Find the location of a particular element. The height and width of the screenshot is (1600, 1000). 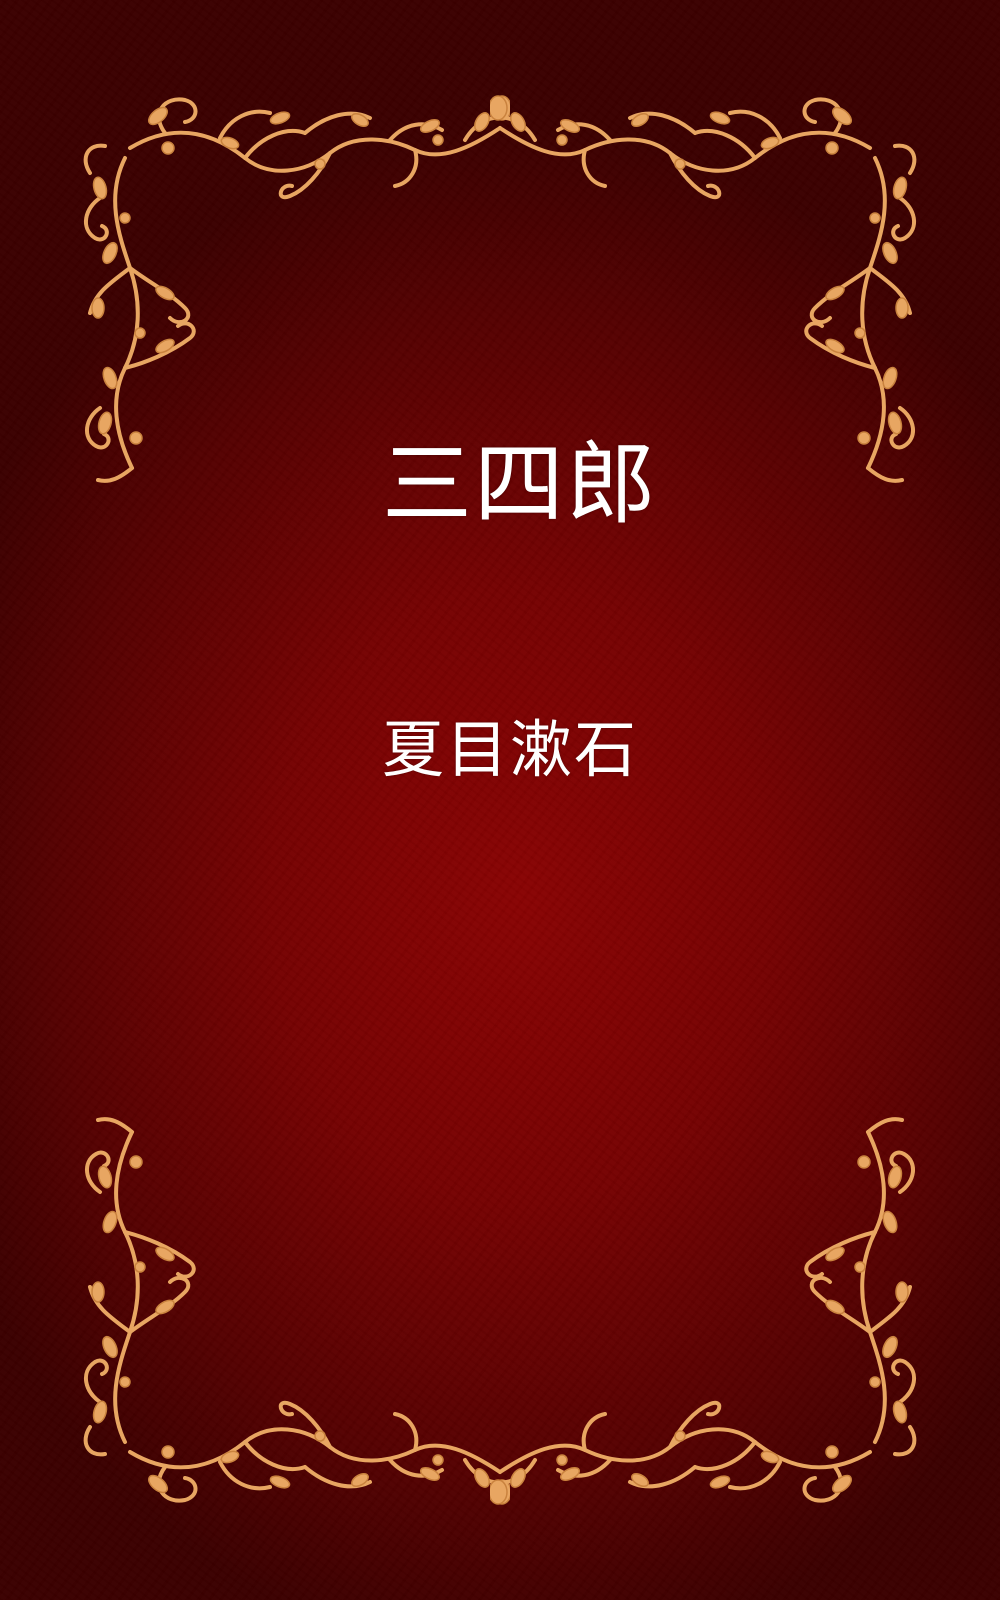

ornament-top-right is located at coordinates (710, 288).